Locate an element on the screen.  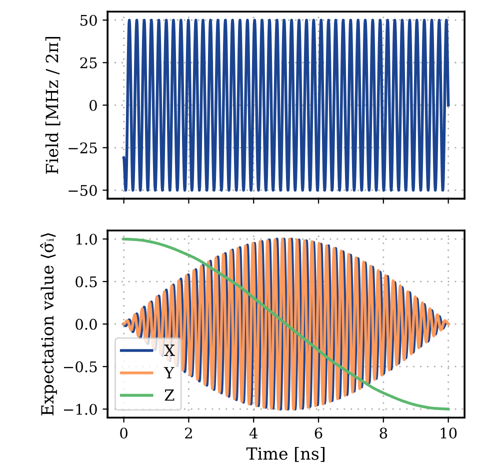
legend-label: Y is located at coordinates (169, 372).